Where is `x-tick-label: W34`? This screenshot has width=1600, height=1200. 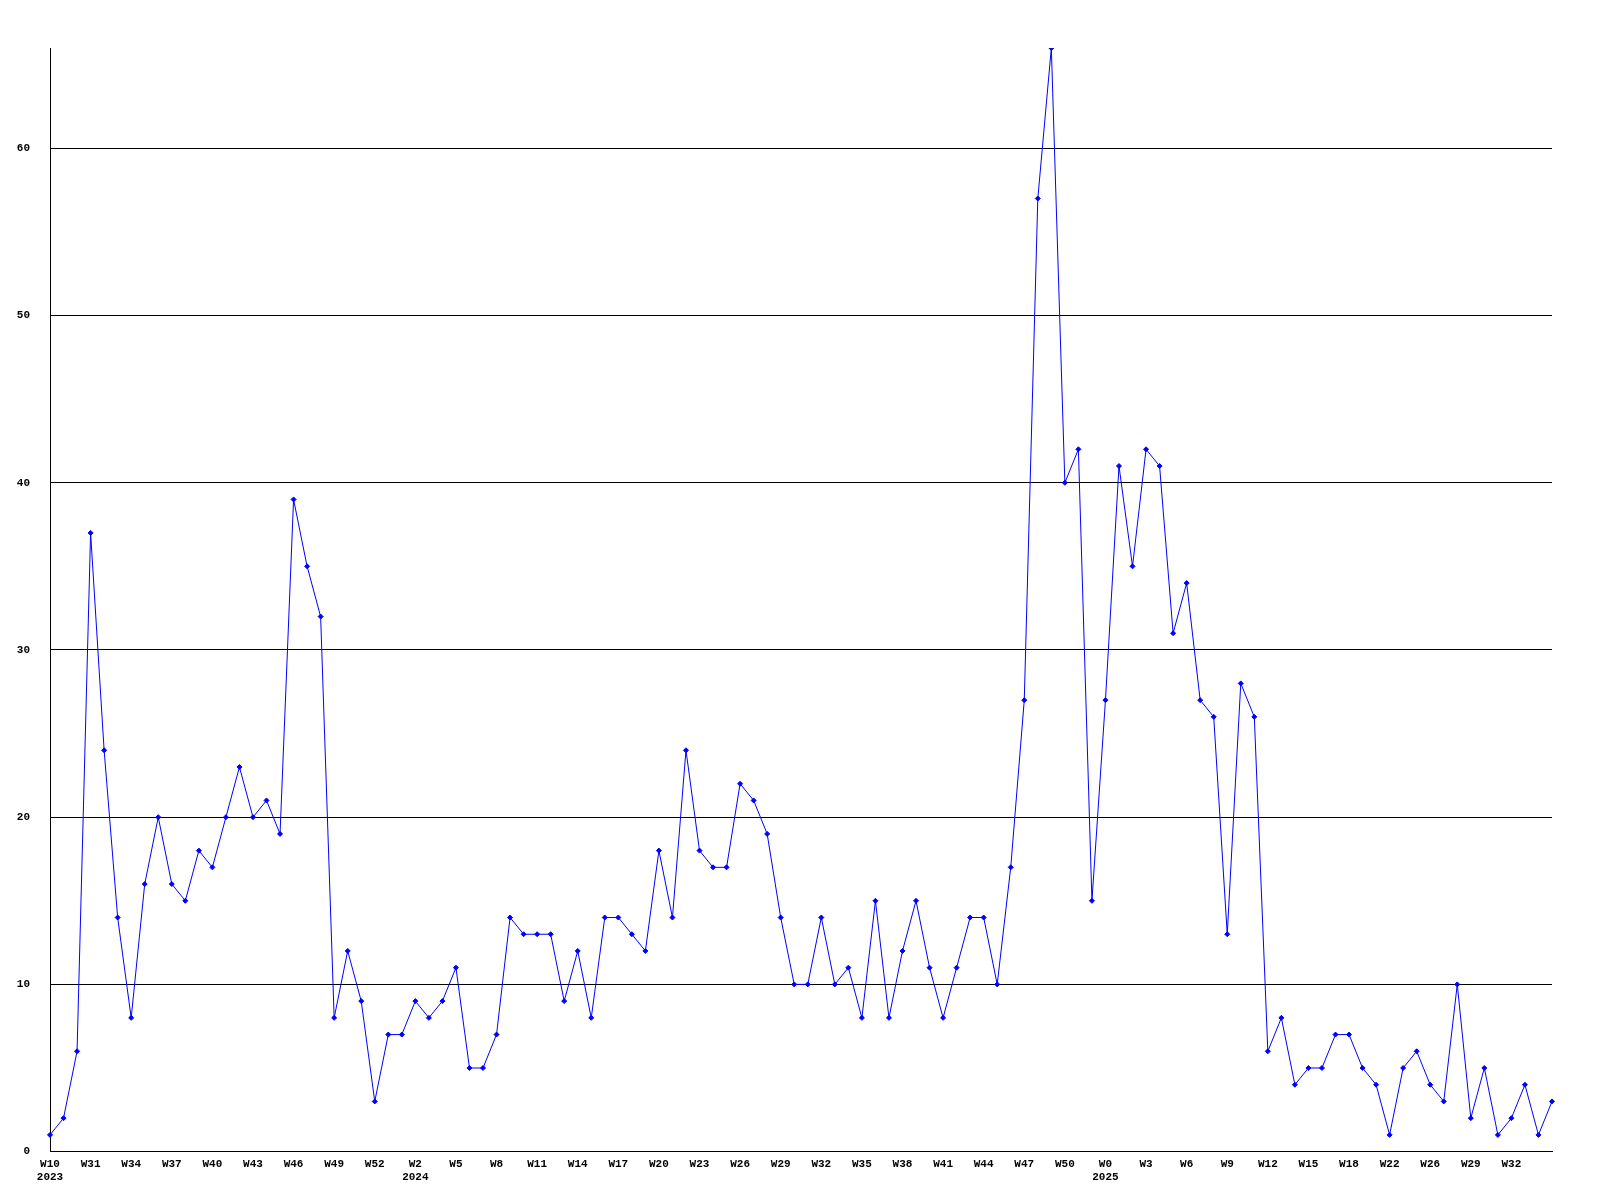 x-tick-label: W34 is located at coordinates (131, 1163).